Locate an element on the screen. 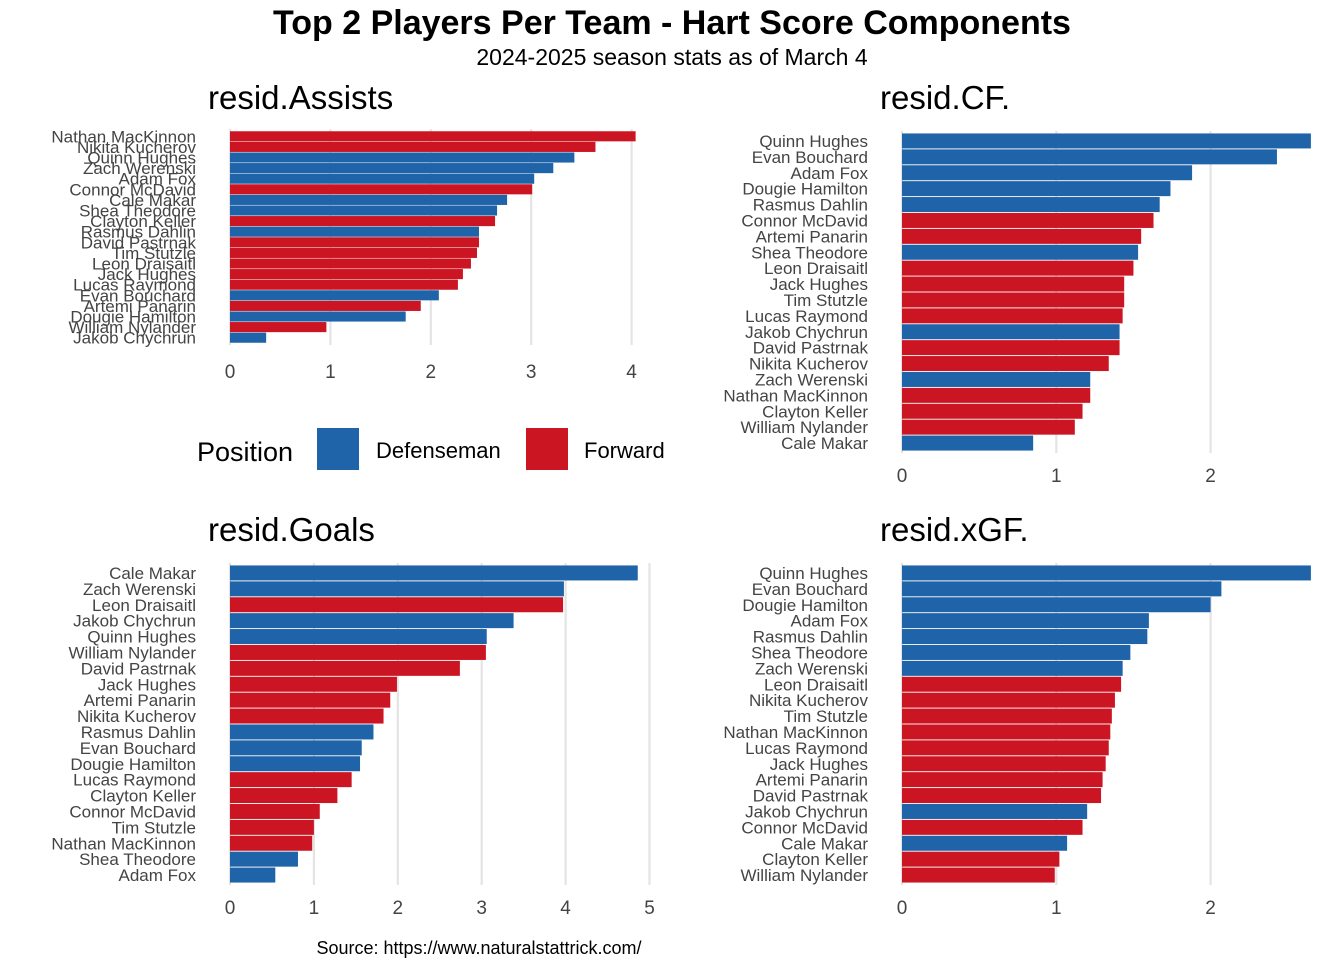 This screenshot has height=960, width=1344. legend-swatch-forward is located at coordinates (547, 449).